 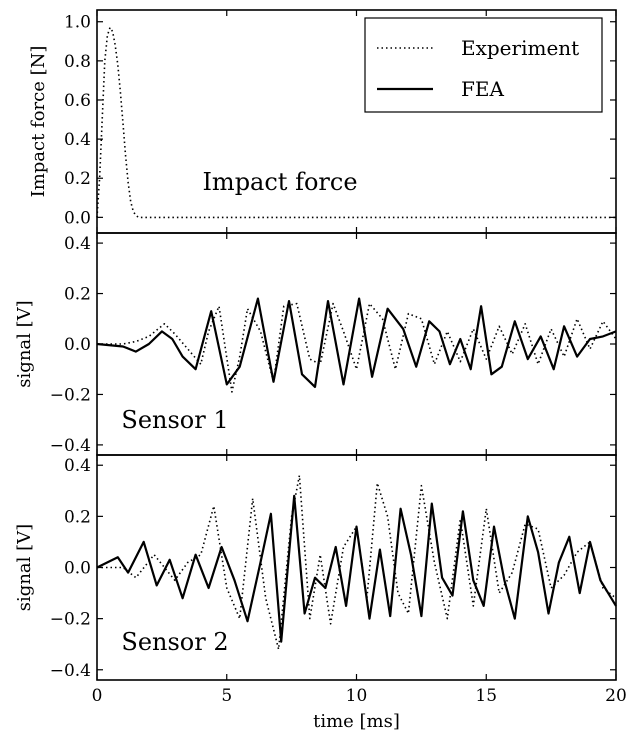 What do you see at coordinates (356, 721) in the screenshot?
I see `x-axis-label: time [ms]` at bounding box center [356, 721].